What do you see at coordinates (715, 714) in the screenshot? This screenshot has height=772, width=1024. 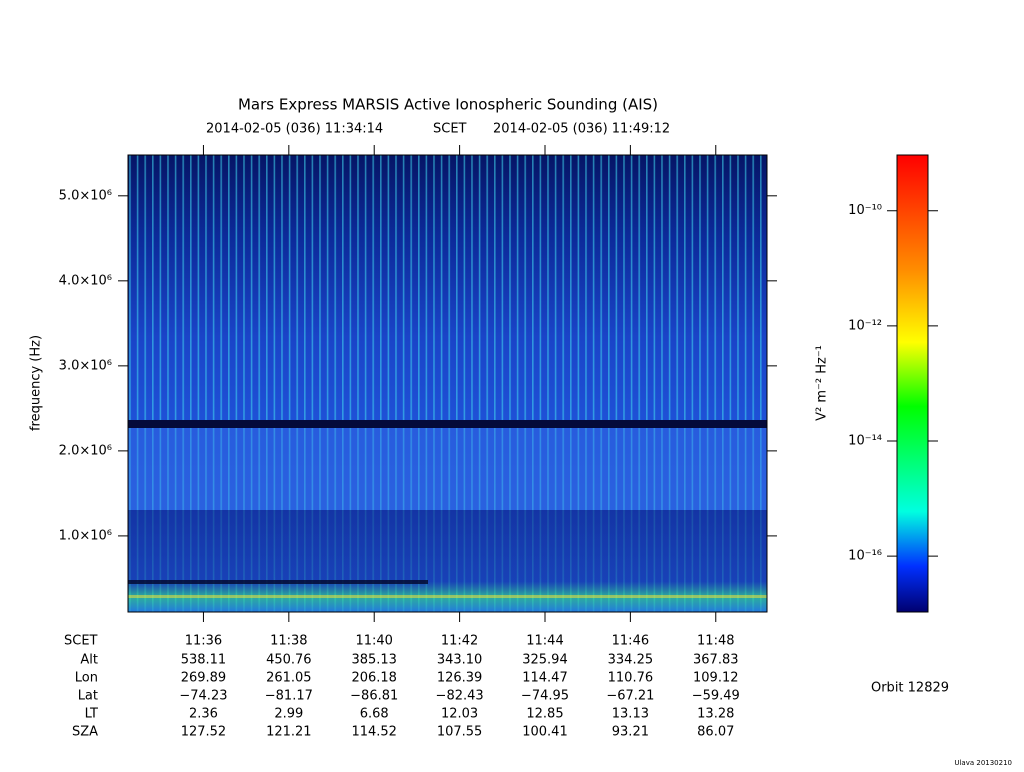 I see `ephemeris-value: 13.28` at bounding box center [715, 714].